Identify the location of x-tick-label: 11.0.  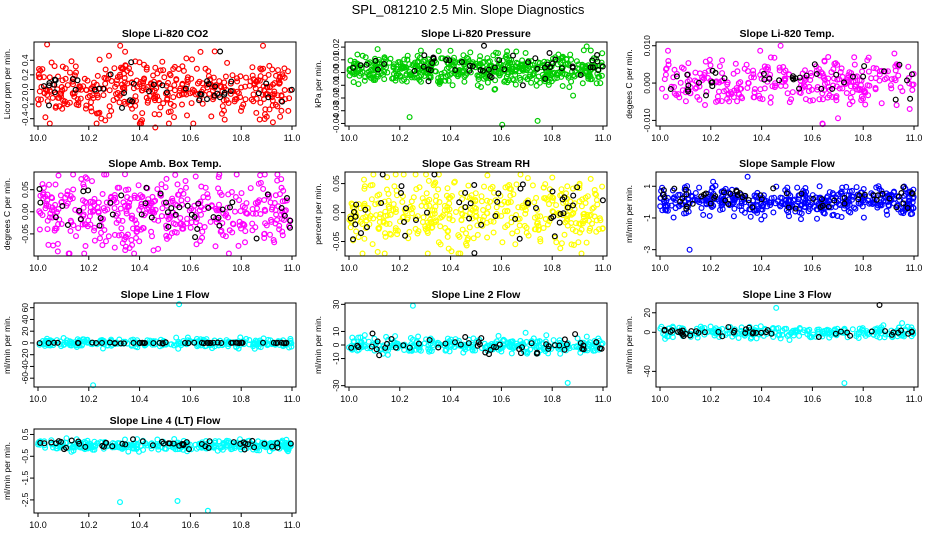
(292, 268).